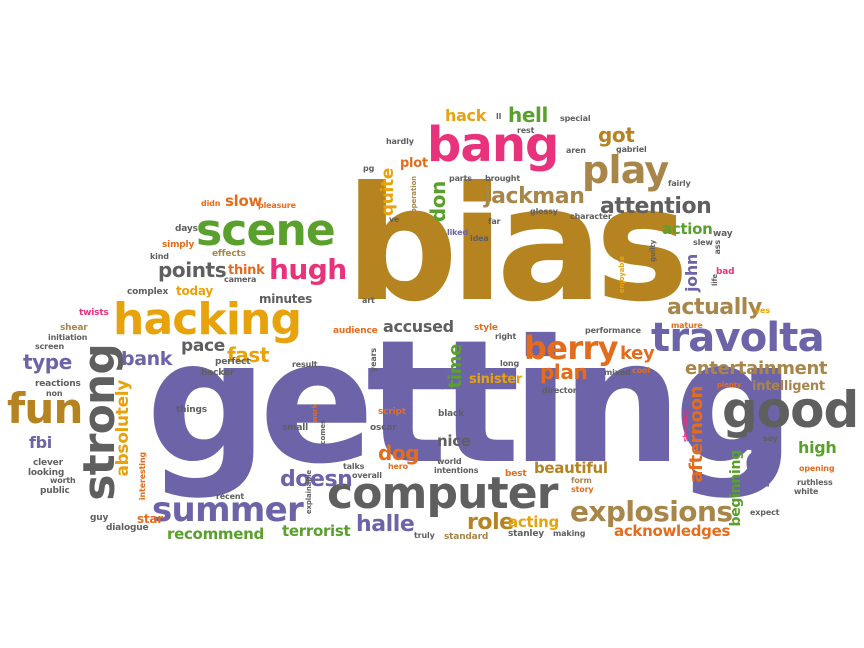 This screenshot has height=648, width=864. Describe the element at coordinates (442, 493) in the screenshot. I see `word-computer: computer` at that location.